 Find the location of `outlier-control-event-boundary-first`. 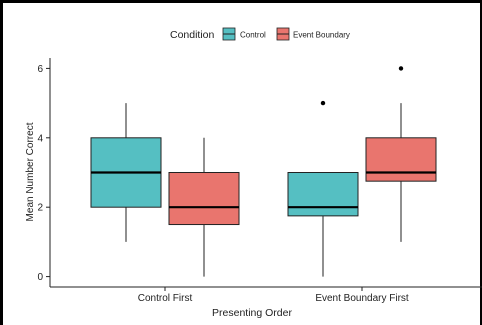

outlier-control-event-boundary-first is located at coordinates (323, 103).